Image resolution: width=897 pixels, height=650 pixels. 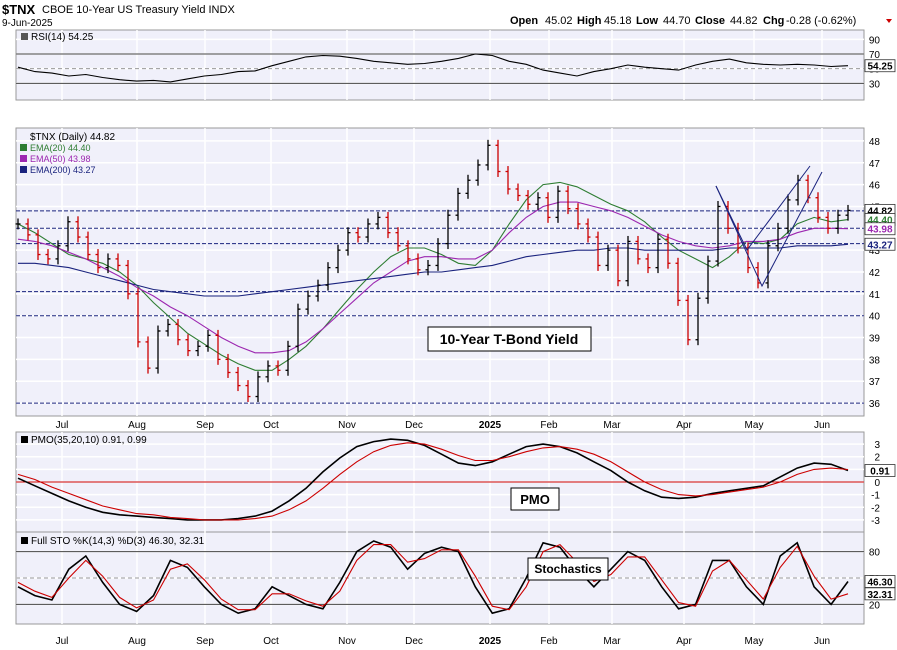 I want to click on month-label-bottom: Mar, so click(x=612, y=641).